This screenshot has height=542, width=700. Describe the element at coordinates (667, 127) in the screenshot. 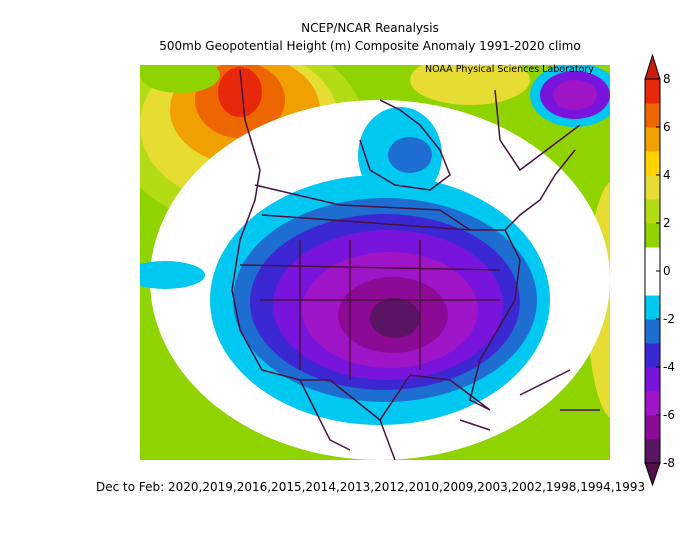

I see `colorbar-tick-label: 6` at that location.